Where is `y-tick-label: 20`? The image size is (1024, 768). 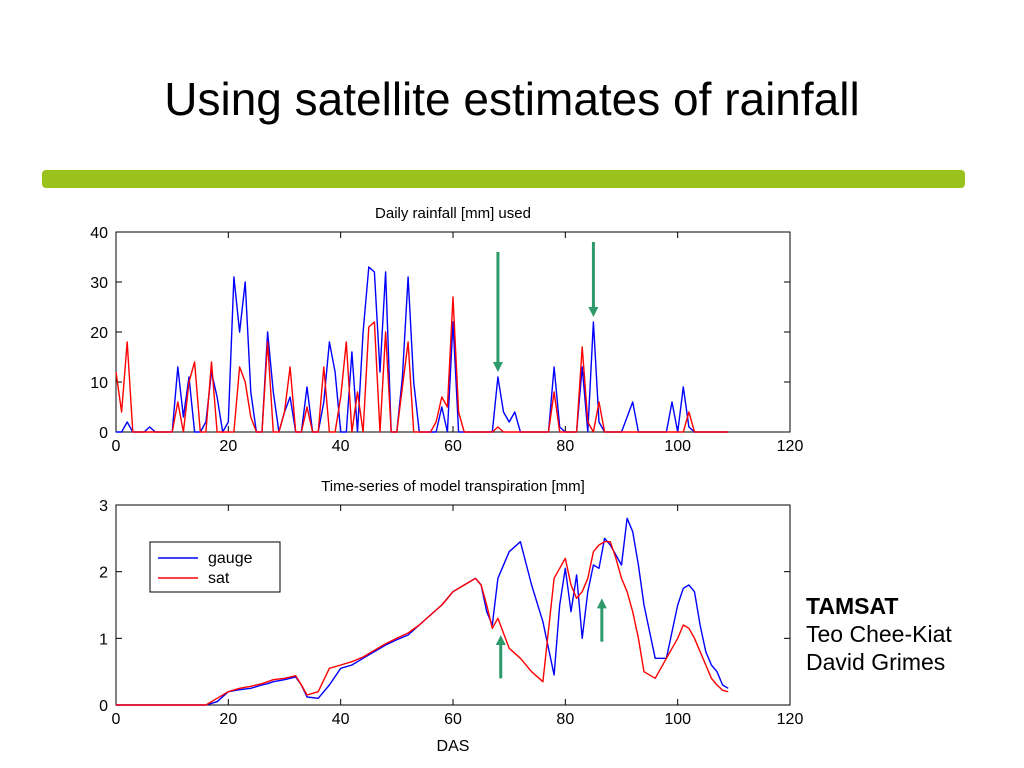
y-tick-label: 20 is located at coordinates (99, 333).